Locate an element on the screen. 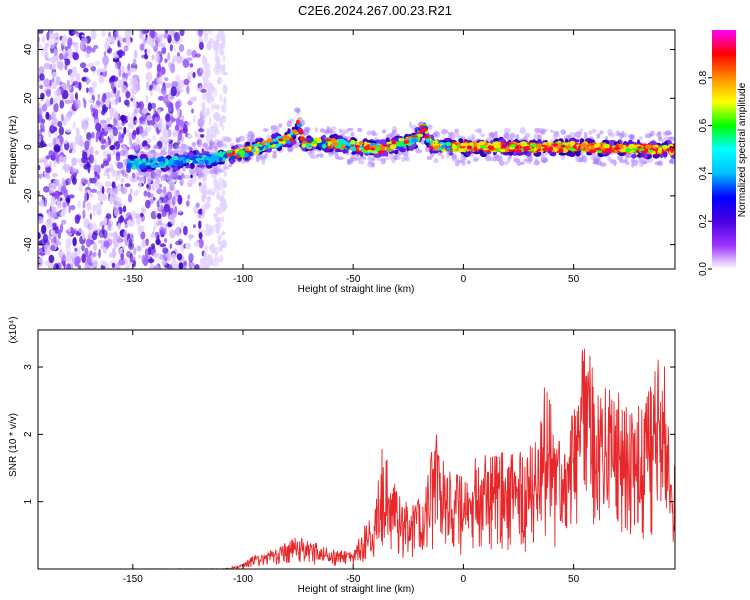 The height and width of the screenshot is (600, 750). snr-x-tick-label: 0 is located at coordinates (464, 579).